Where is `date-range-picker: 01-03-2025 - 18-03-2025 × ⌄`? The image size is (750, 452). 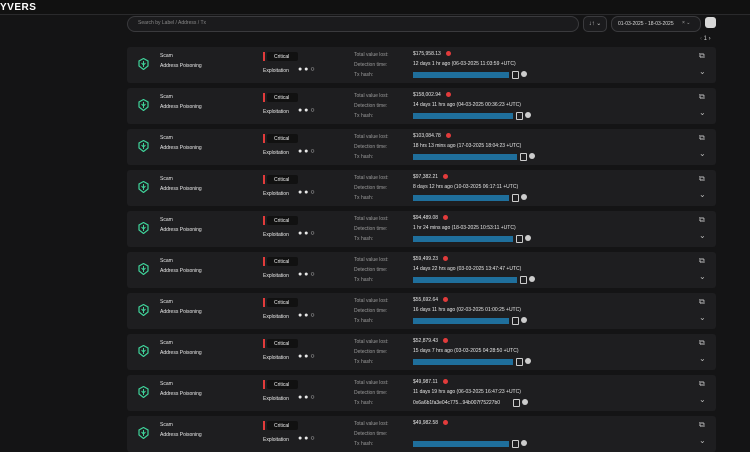 date-range-picker: 01-03-2025 - 18-03-2025 × ⌄ is located at coordinates (656, 24).